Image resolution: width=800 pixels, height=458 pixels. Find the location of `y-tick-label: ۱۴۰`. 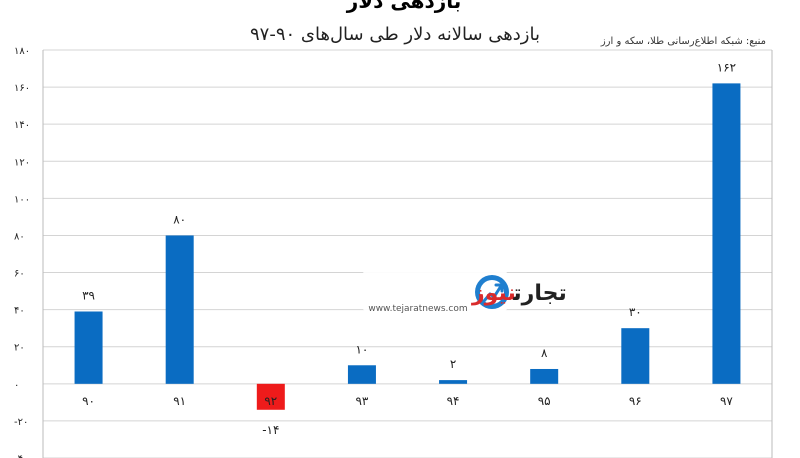

y-tick-label: ۱۴۰ is located at coordinates (22, 125).